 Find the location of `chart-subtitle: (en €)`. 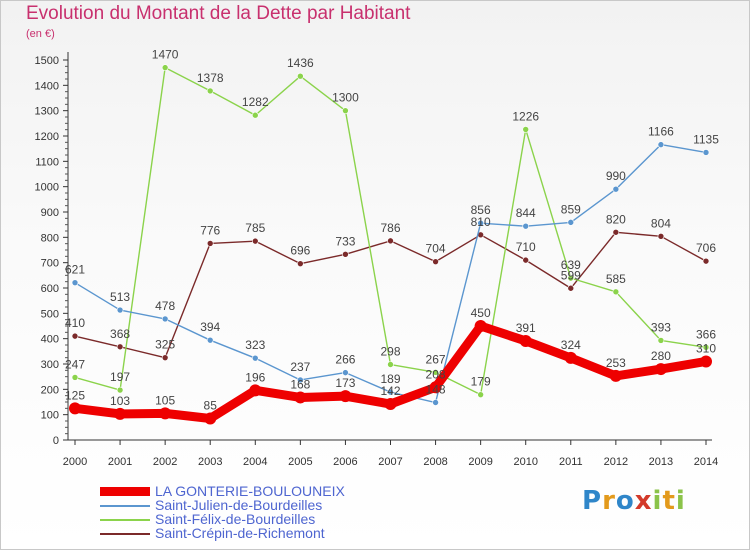

chart-subtitle: (en €) is located at coordinates (40, 34).